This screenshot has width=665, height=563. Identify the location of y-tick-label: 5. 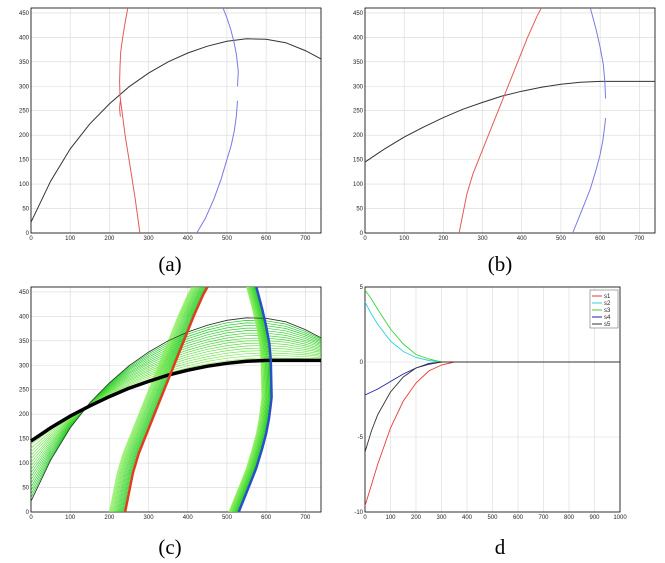
(362, 288).